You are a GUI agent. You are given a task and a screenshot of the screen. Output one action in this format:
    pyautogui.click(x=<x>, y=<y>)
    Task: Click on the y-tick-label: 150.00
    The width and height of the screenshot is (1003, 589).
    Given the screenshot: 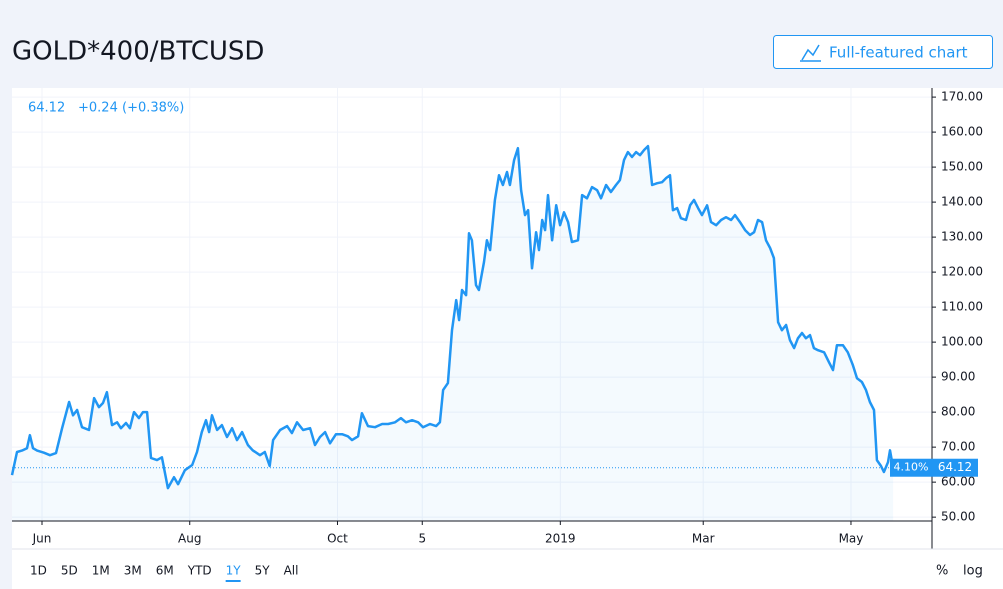 What is the action you would take?
    pyautogui.click(x=962, y=167)
    